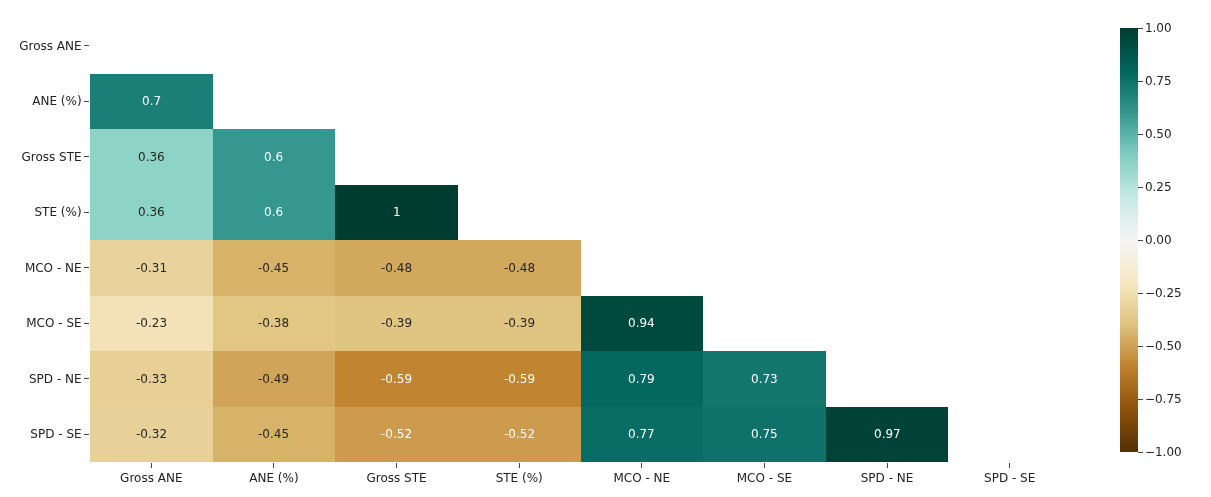  Describe the element at coordinates (55, 378) in the screenshot. I see `y-tick-label: SPD - NE` at that location.